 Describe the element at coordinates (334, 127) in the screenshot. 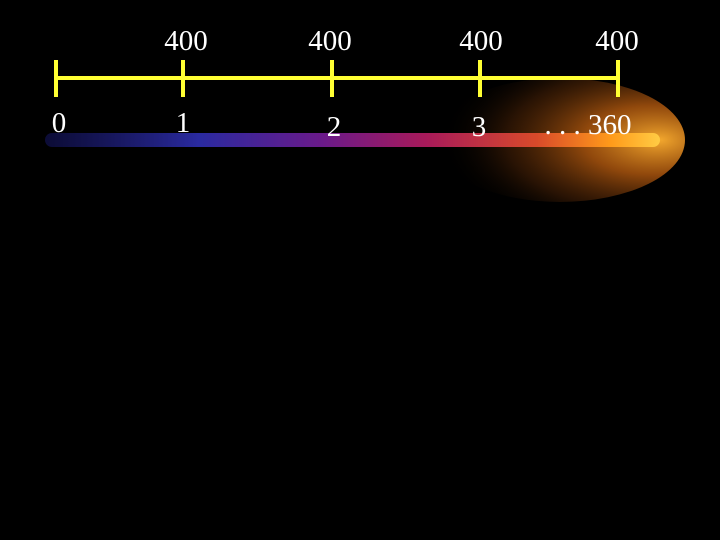

I see `point-label: 2` at that location.